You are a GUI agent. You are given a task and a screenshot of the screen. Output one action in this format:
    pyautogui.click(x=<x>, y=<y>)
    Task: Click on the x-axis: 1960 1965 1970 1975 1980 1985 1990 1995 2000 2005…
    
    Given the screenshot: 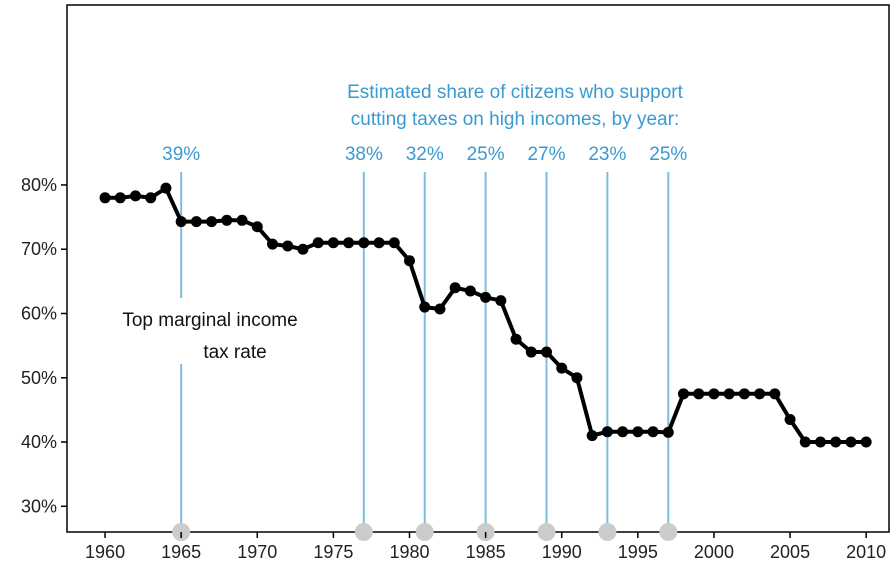 What is the action you would take?
    pyautogui.click(x=485, y=547)
    